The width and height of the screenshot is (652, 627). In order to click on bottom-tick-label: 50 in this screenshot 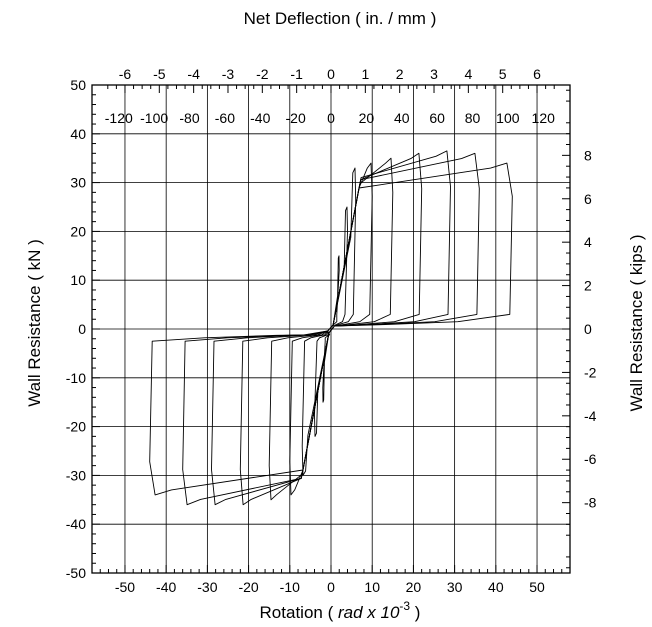, I will do `click(537, 587)`.